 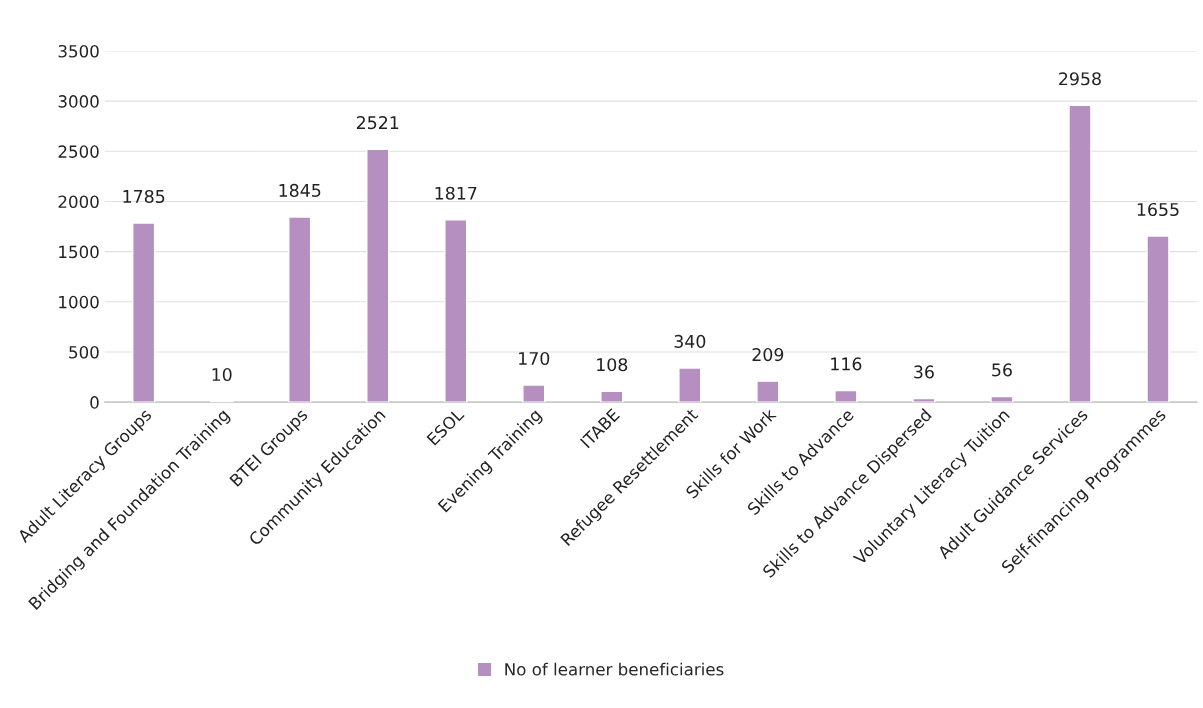 What do you see at coordinates (1002, 370) in the screenshot?
I see `data-label: 56` at bounding box center [1002, 370].